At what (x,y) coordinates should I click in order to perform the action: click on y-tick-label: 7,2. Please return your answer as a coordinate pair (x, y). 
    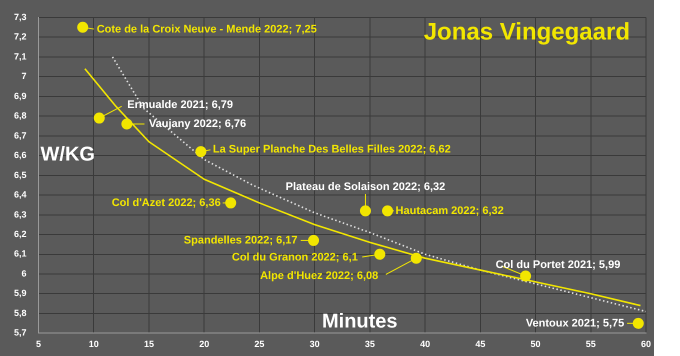
    Looking at the image, I should click on (20, 37).